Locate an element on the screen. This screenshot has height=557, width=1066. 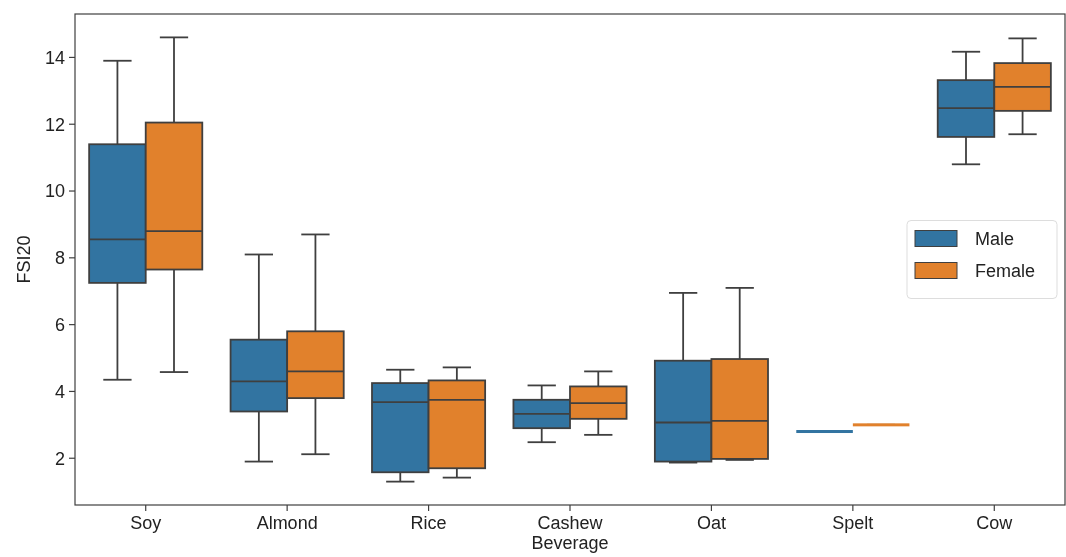
y-tick-label: 14 is located at coordinates (54, 57).